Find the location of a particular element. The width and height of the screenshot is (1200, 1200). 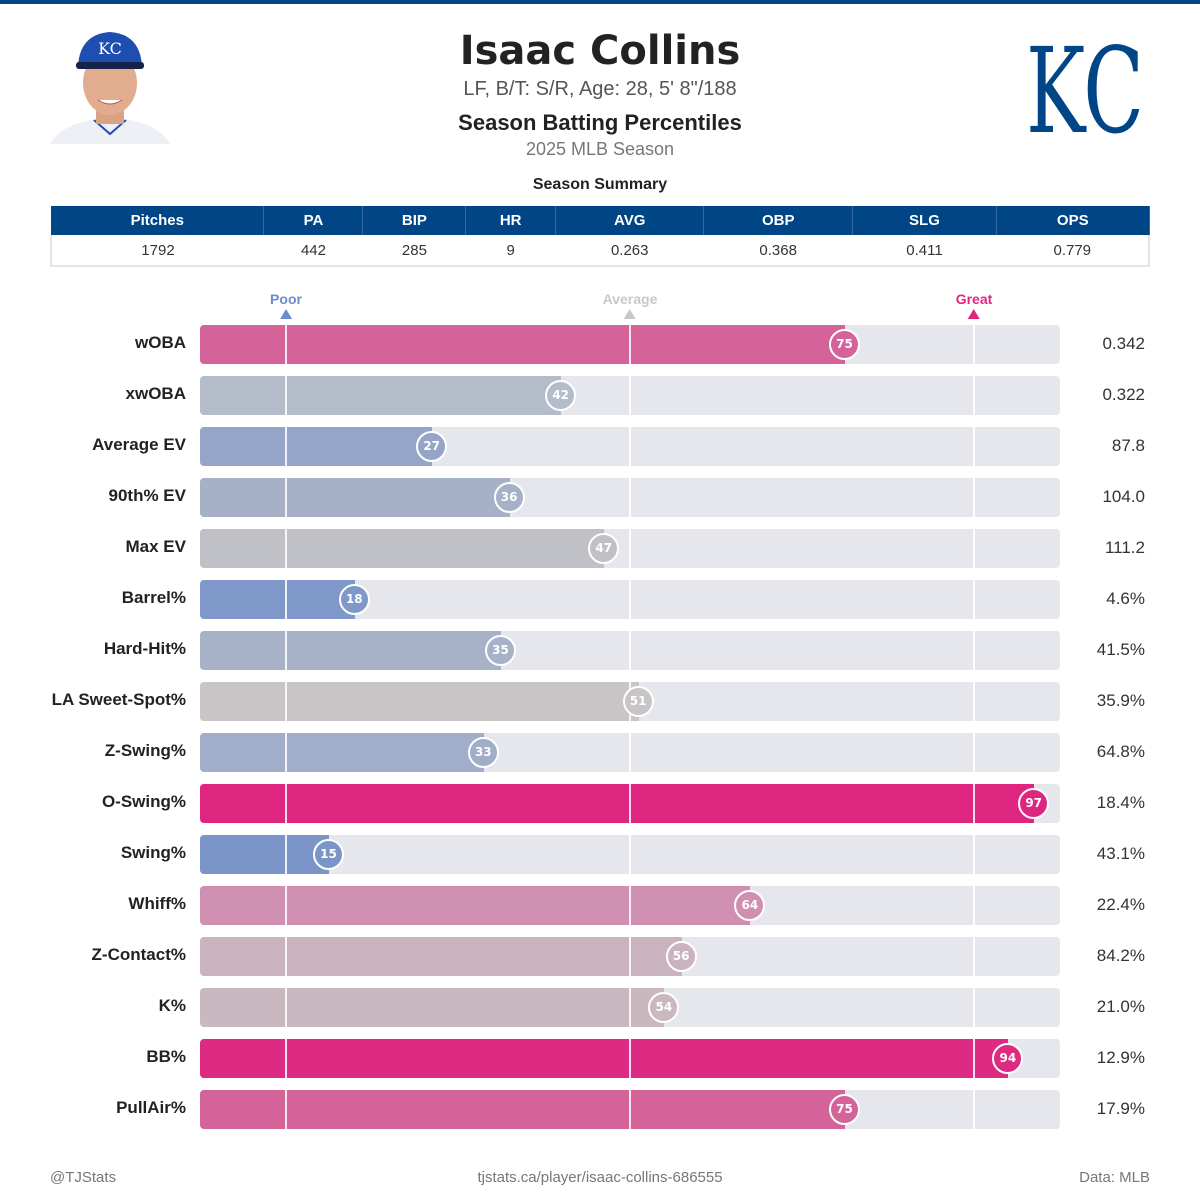

percentile-badge: 36 is located at coordinates (509, 497).